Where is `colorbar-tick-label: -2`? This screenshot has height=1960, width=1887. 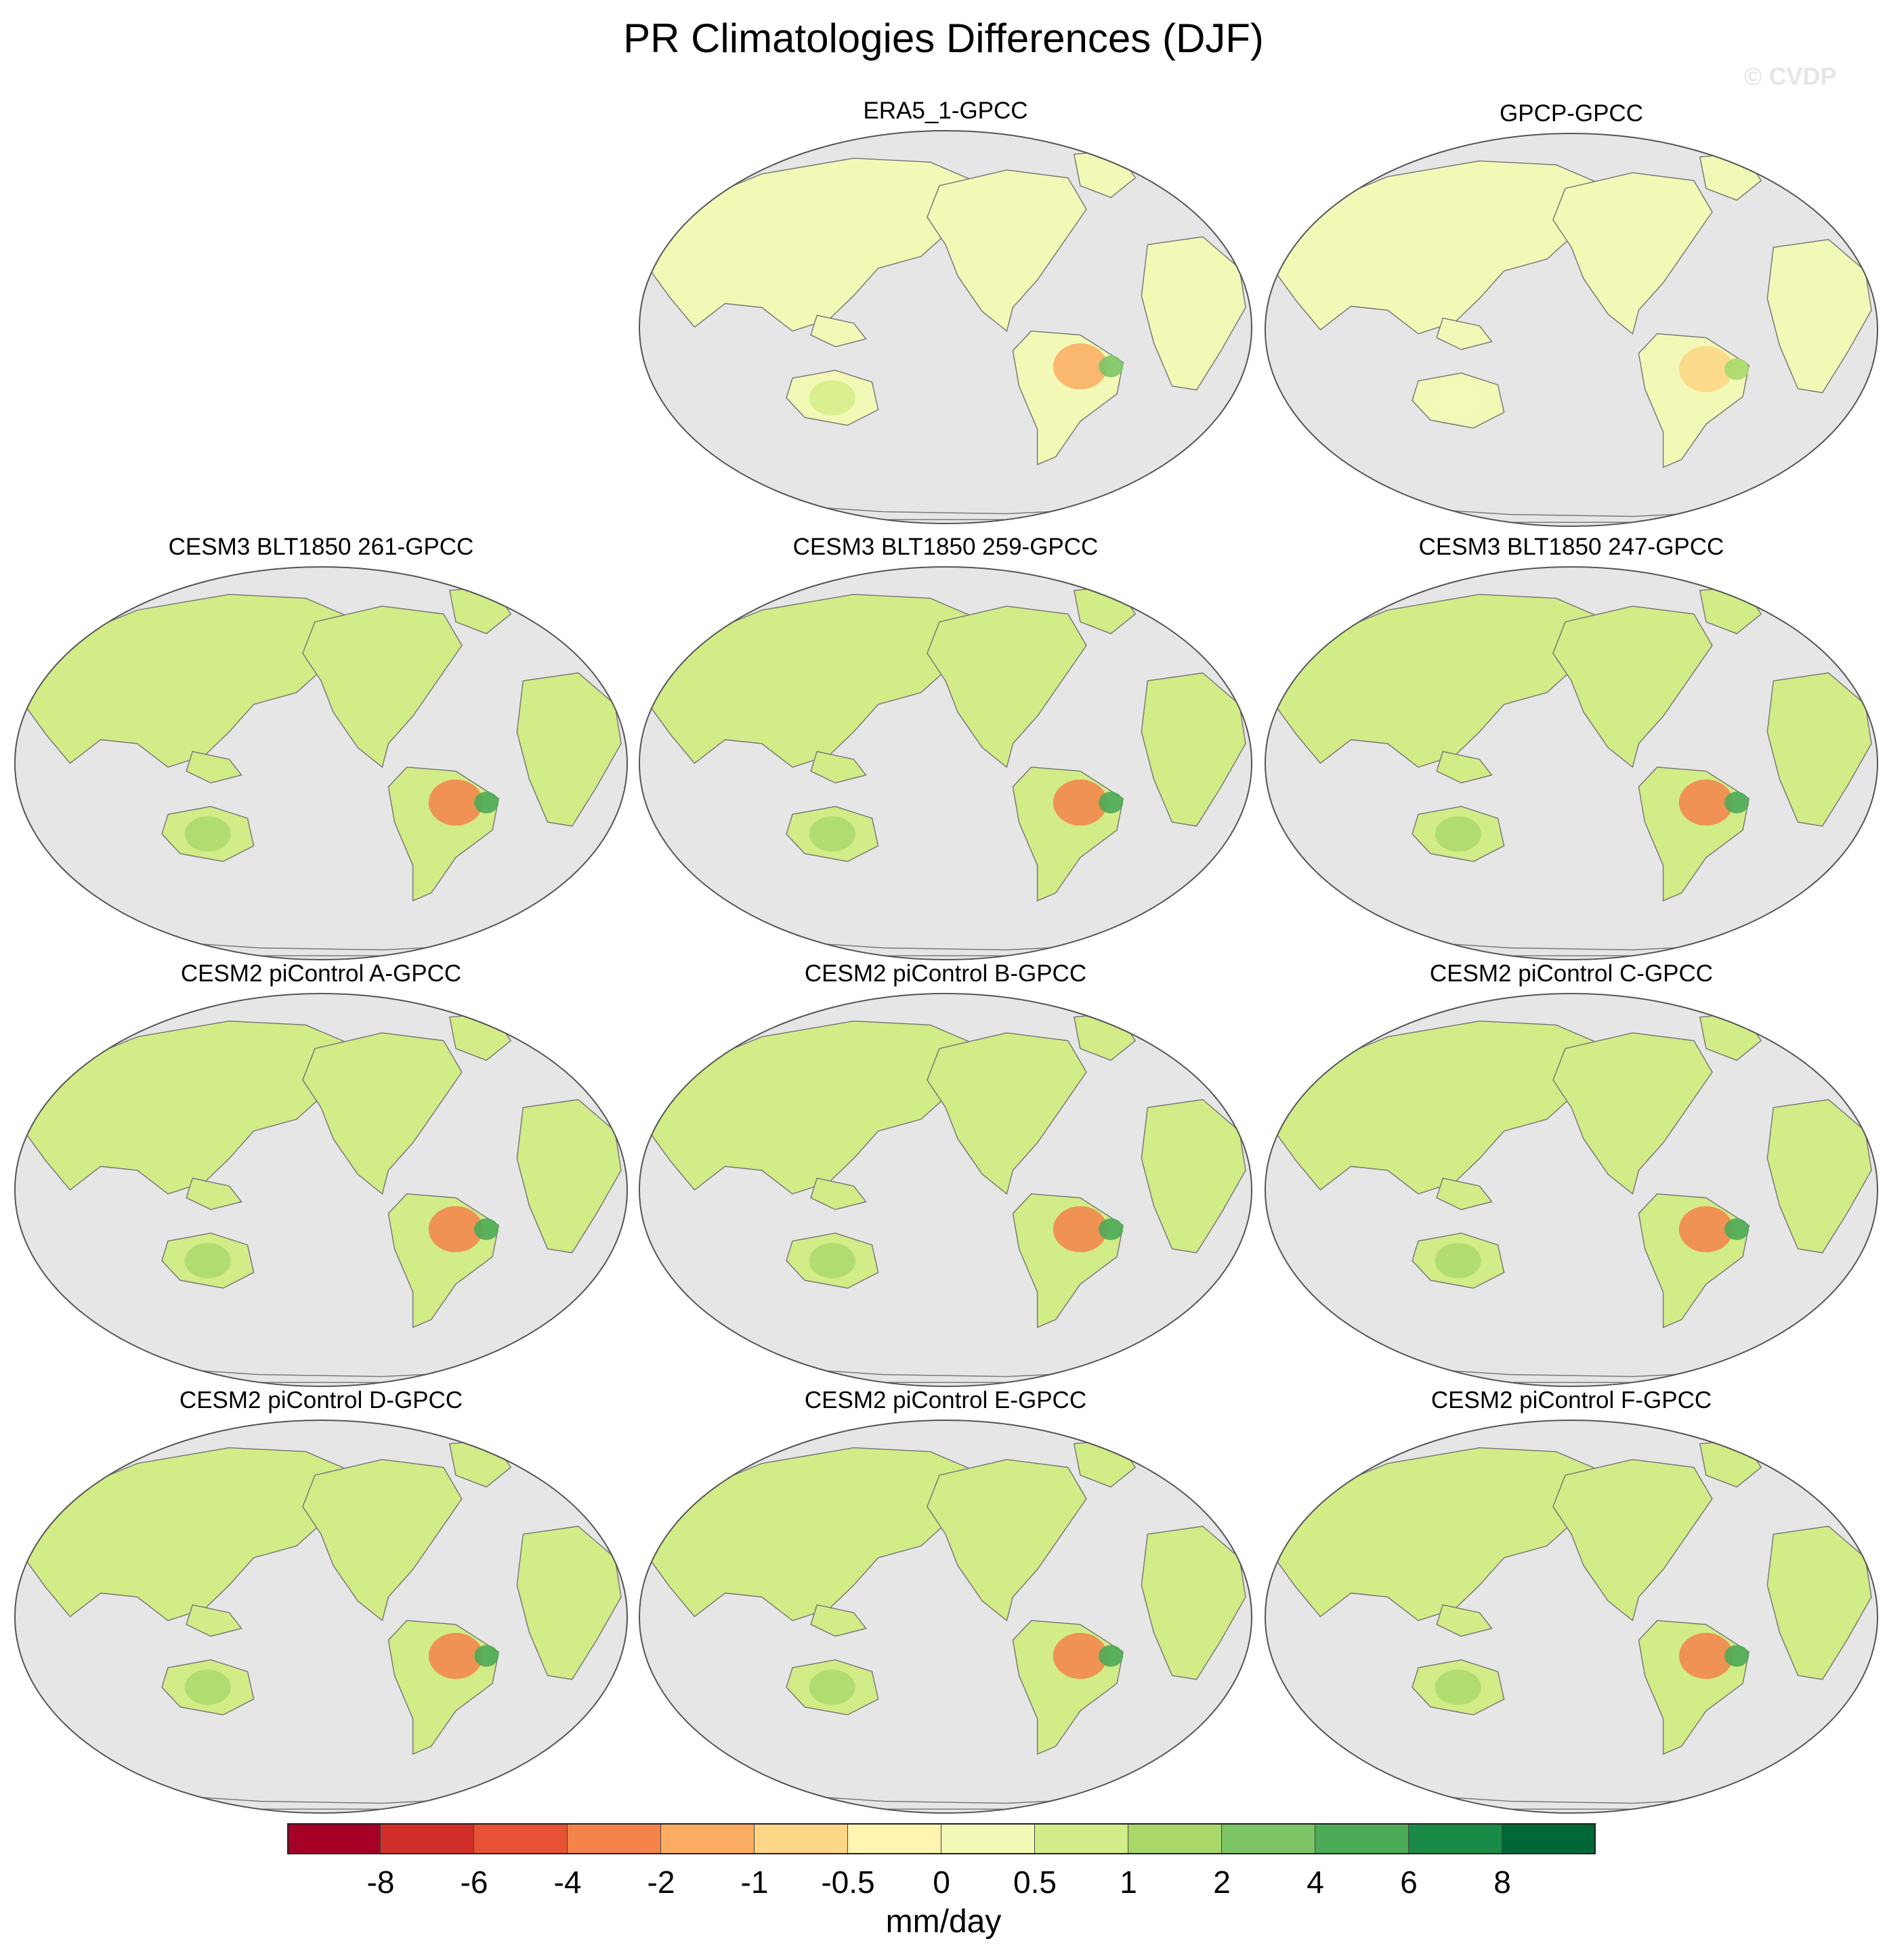 colorbar-tick-label: -2 is located at coordinates (661, 1882).